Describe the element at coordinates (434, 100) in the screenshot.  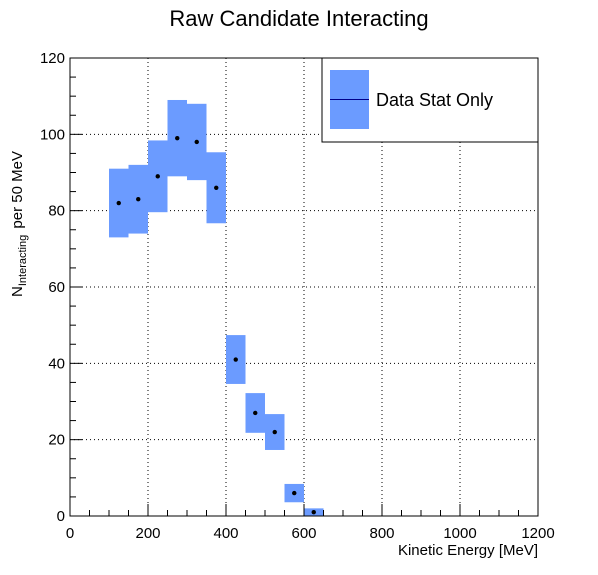
I see `legend-entry: Data Stat Only` at that location.